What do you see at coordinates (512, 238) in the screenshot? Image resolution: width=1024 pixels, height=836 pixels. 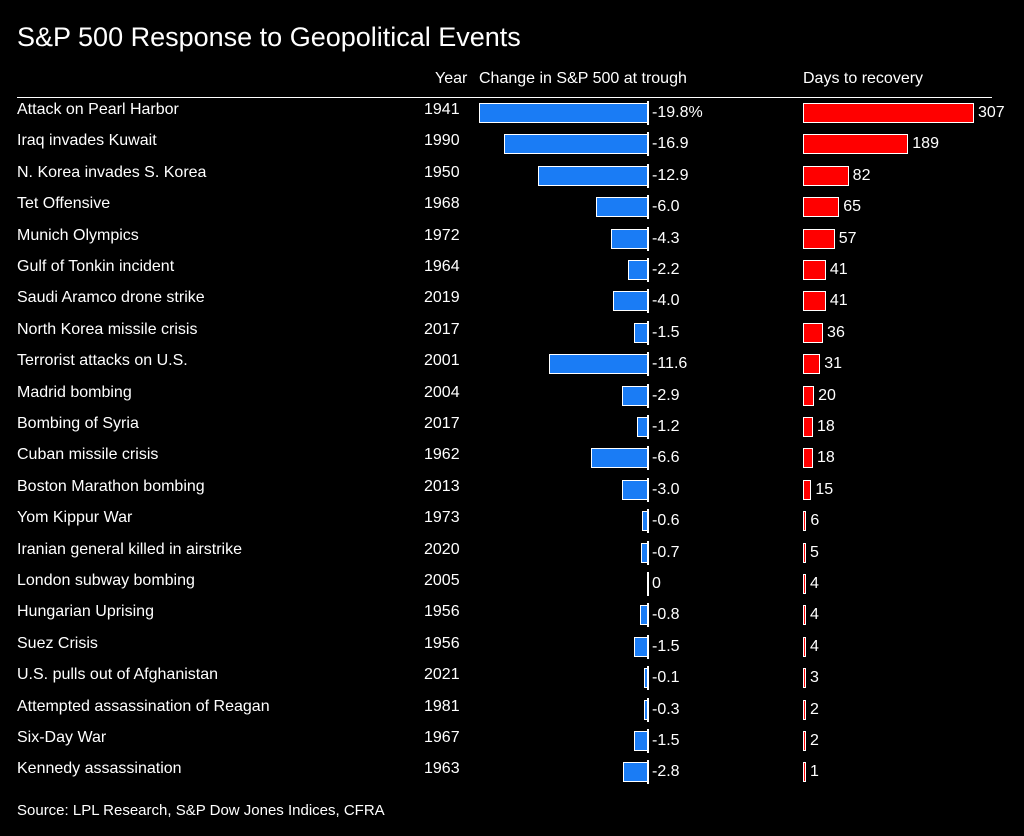 I see `table-row: Munich Olympics 1972 -4.3 57` at bounding box center [512, 238].